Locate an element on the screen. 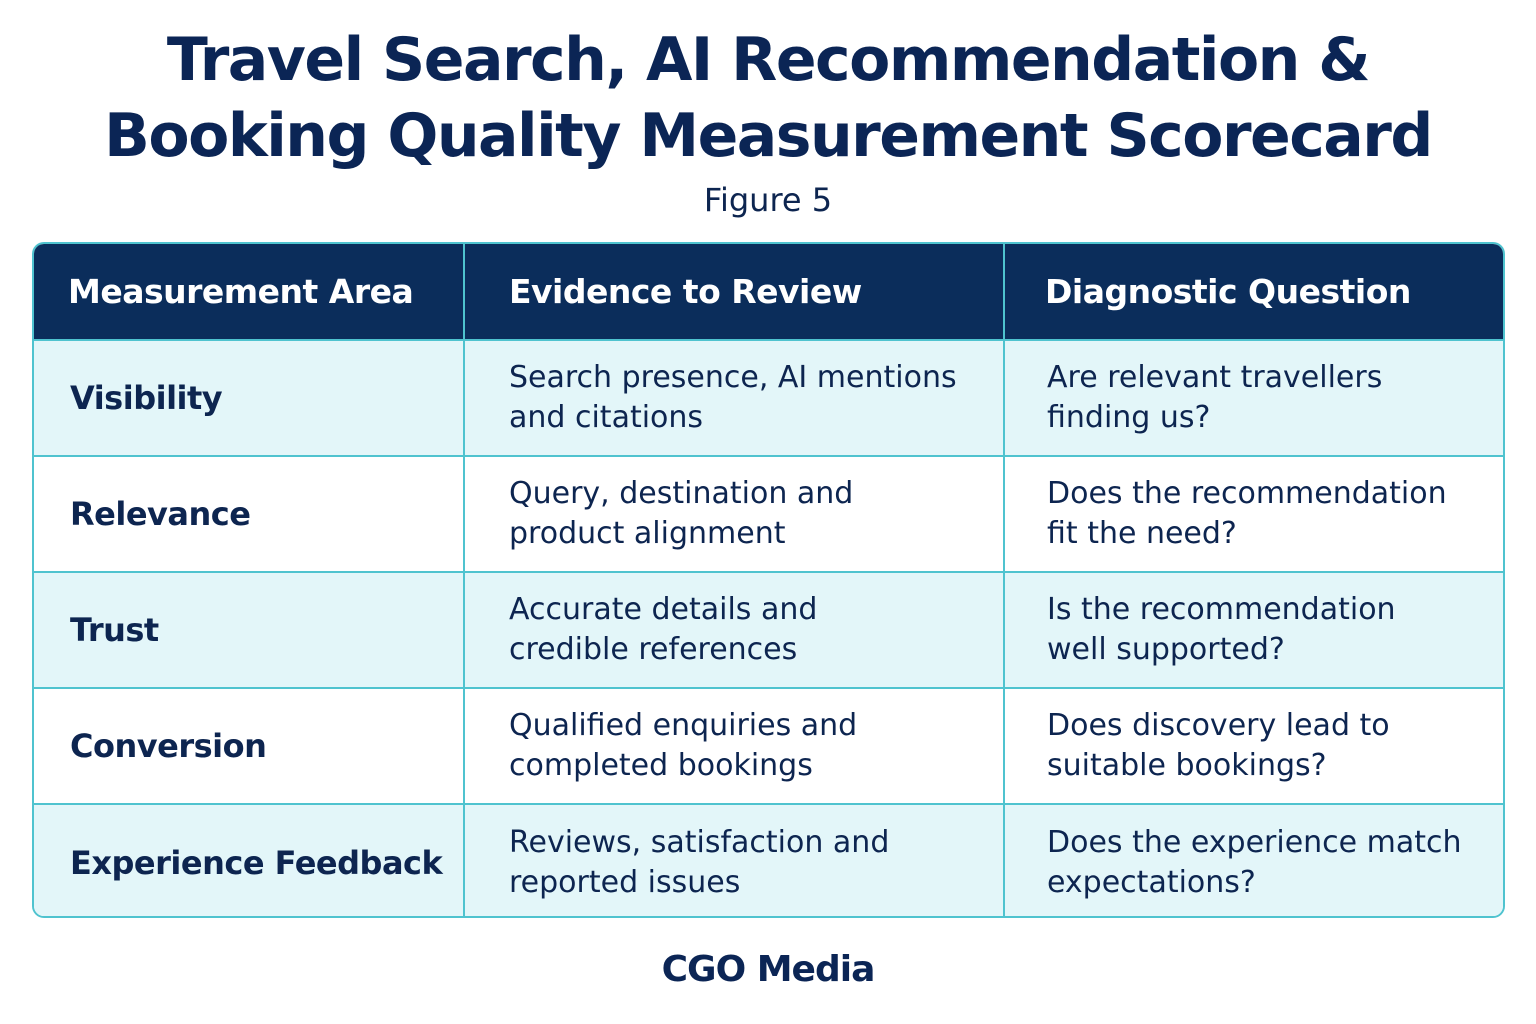 The width and height of the screenshot is (1536, 1024). question-line: suitable bookings? is located at coordinates (1187, 765).